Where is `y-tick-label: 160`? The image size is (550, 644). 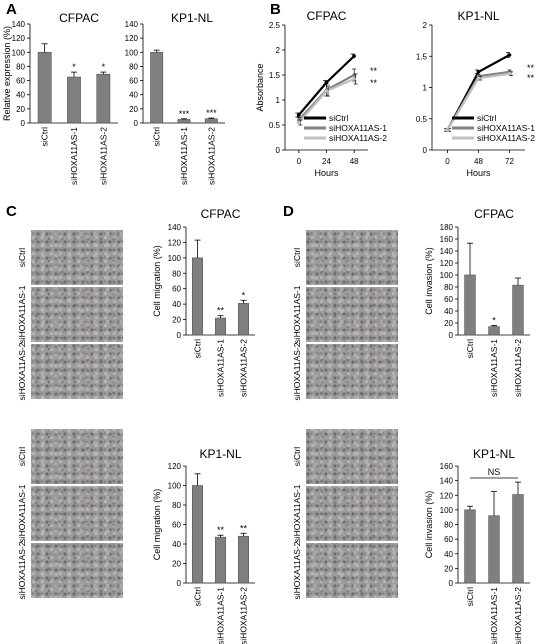 y-tick-label: 160 is located at coordinates (447, 466).